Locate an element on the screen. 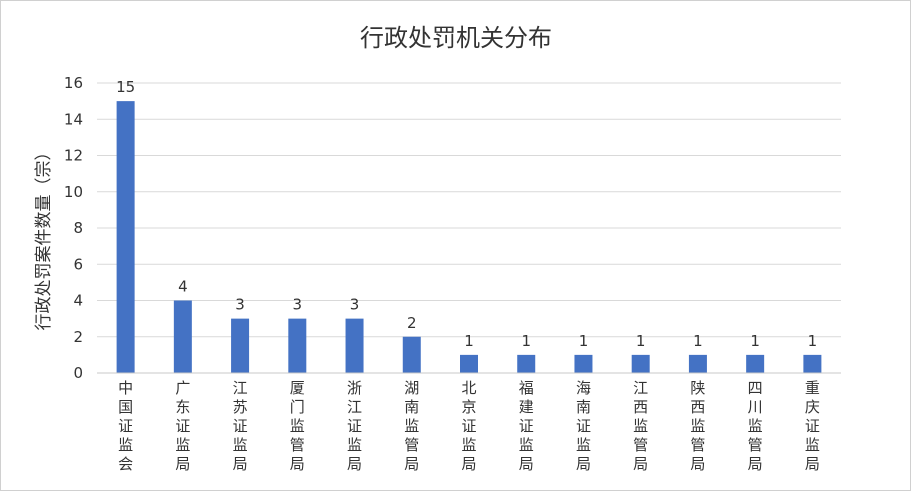  category-label: 四川监管局 is located at coordinates (755, 426).